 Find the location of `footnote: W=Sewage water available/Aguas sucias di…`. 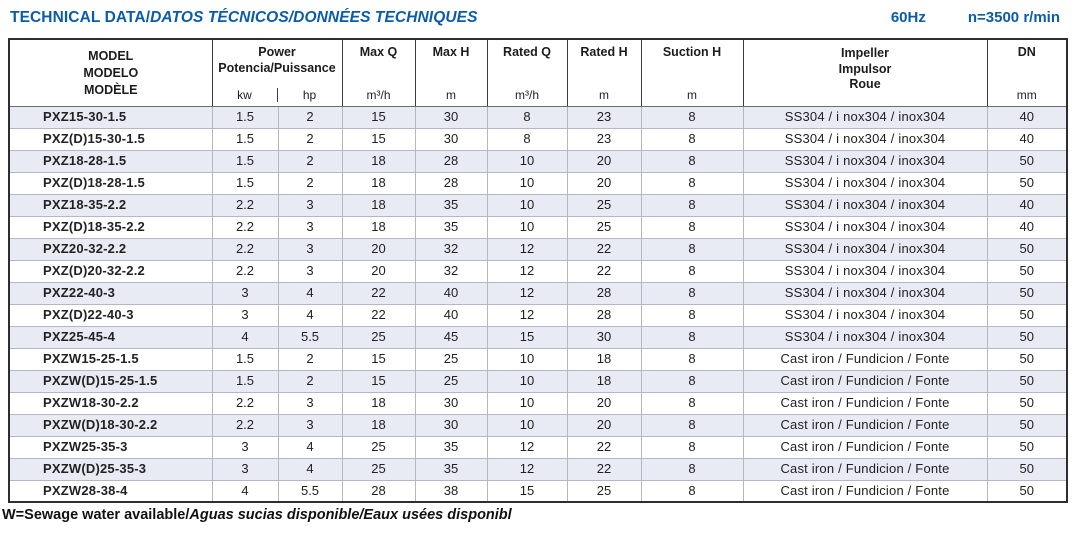

footnote: W=Sewage water available/Aguas sucias di… is located at coordinates (538, 515).